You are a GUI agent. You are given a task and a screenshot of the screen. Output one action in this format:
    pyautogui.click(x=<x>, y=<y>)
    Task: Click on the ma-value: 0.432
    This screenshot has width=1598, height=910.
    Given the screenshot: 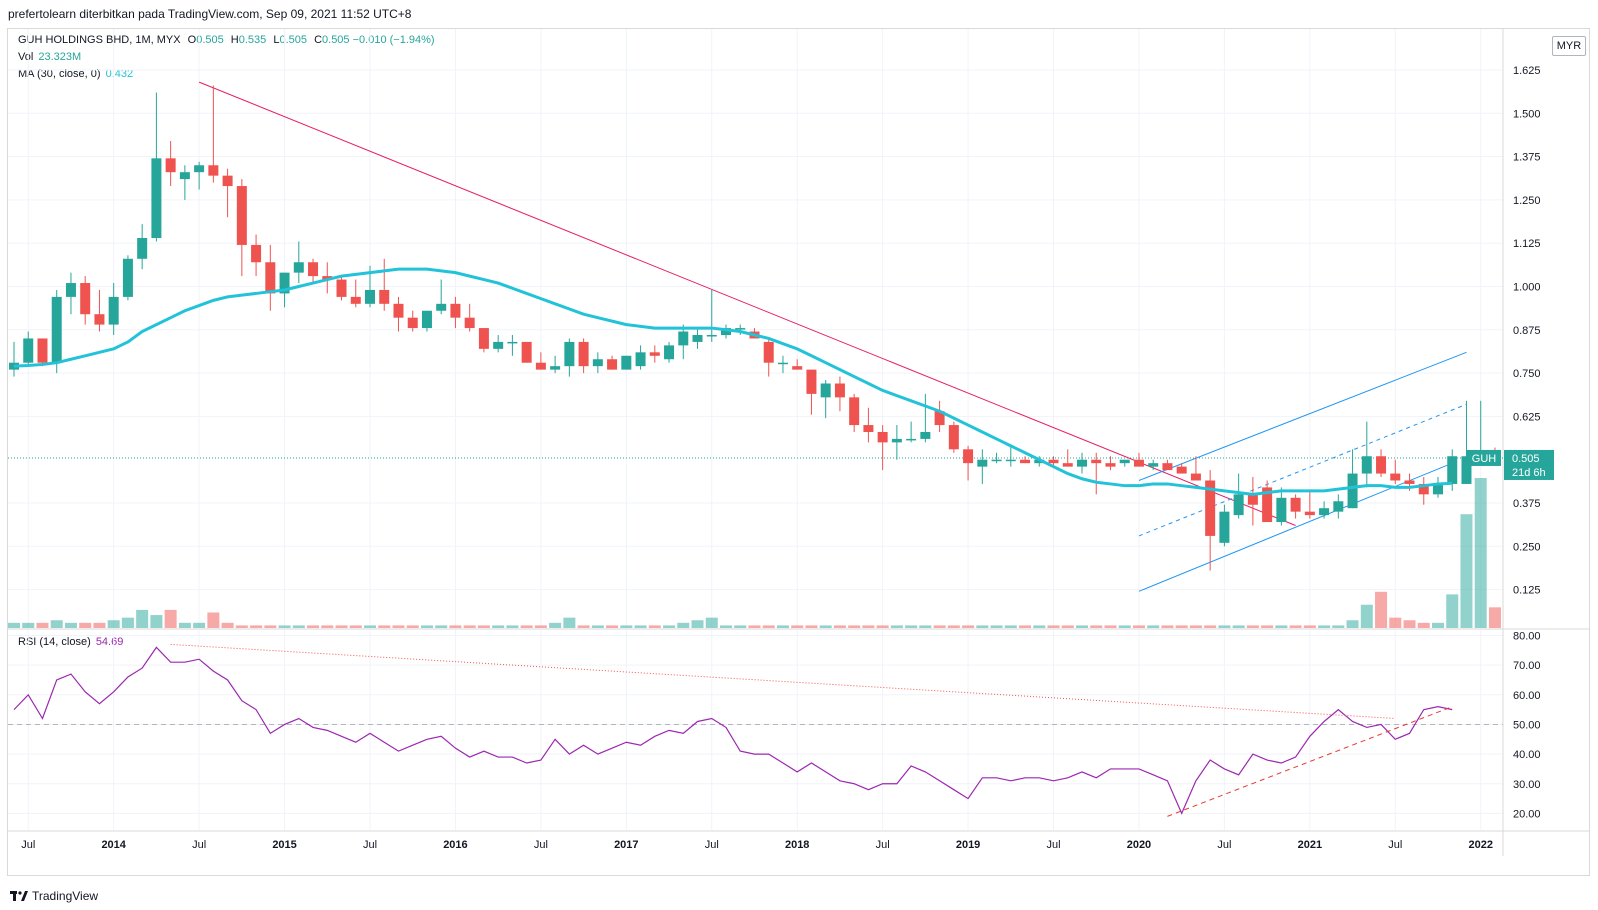 What is the action you would take?
    pyautogui.click(x=119, y=74)
    